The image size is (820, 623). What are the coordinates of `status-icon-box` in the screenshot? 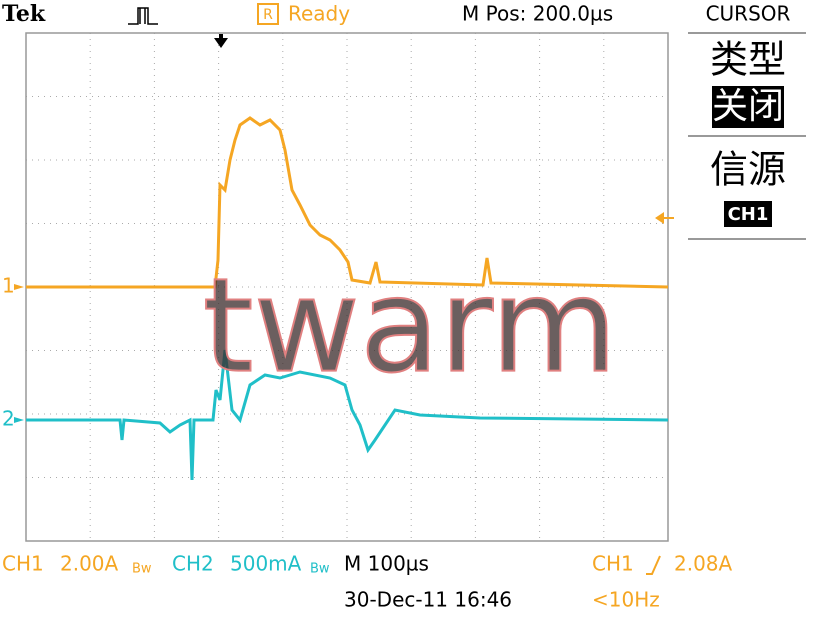 It's located at (268, 14).